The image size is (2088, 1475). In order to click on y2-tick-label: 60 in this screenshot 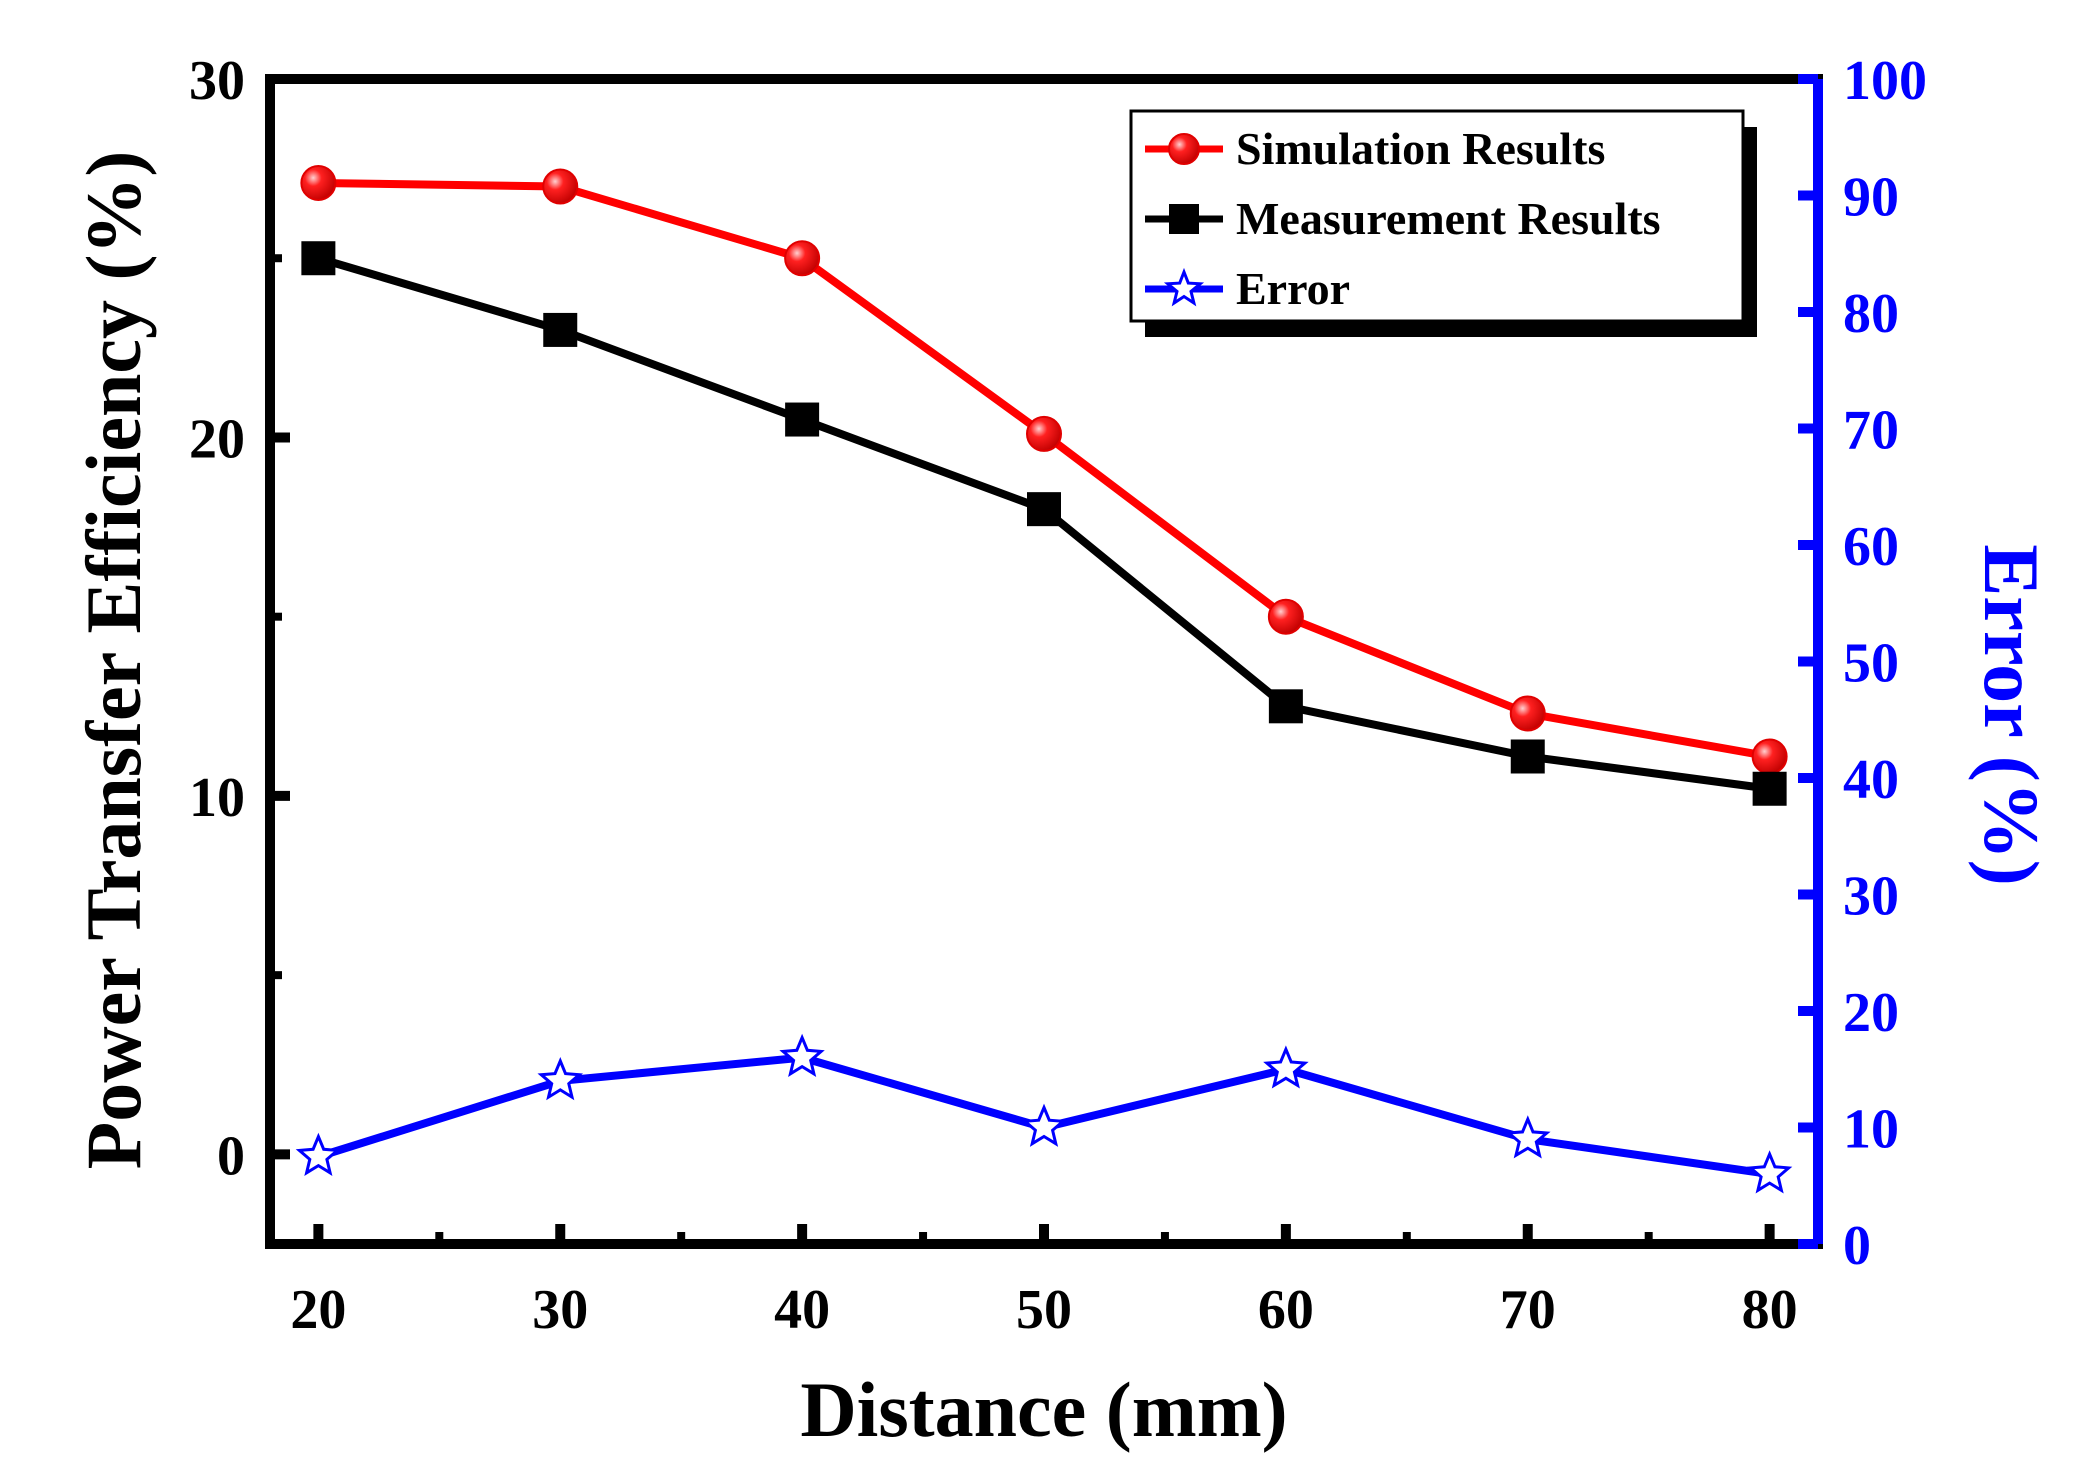, I will do `click(1871, 547)`.